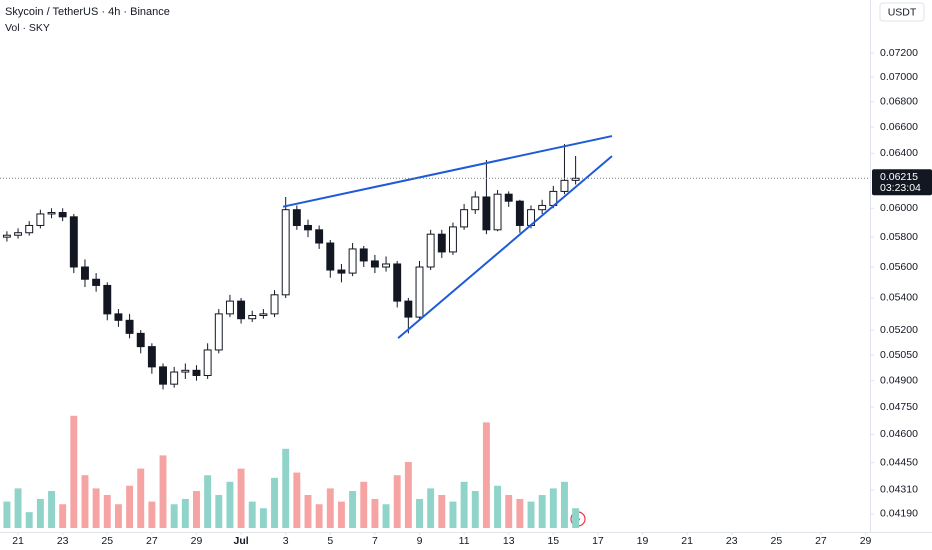 This screenshot has height=550, width=932. What do you see at coordinates (27, 28) in the screenshot?
I see `volume-label: Vol · SKY` at bounding box center [27, 28].